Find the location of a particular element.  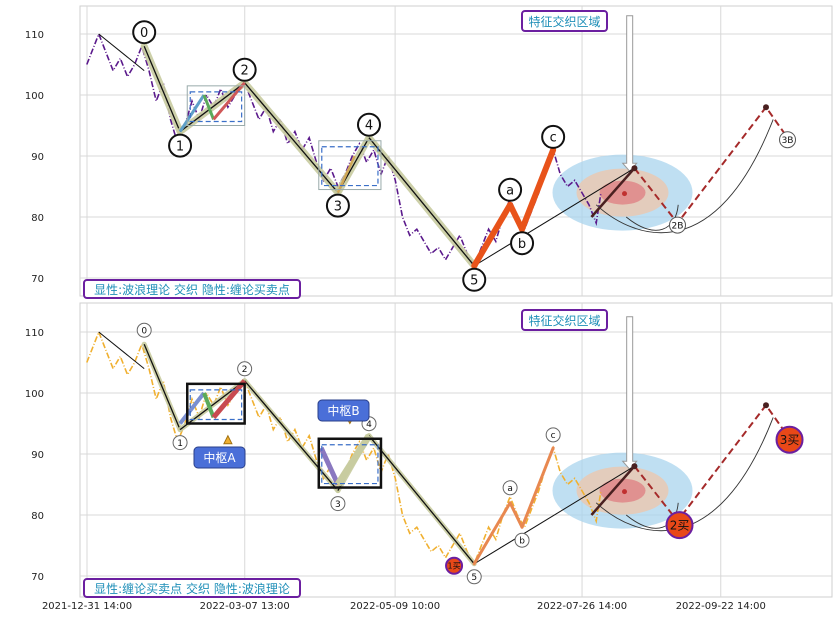

bottom-caption-box: 显性:缠论买卖点 交织 隐性:波浪理论 is located at coordinates (192, 588).